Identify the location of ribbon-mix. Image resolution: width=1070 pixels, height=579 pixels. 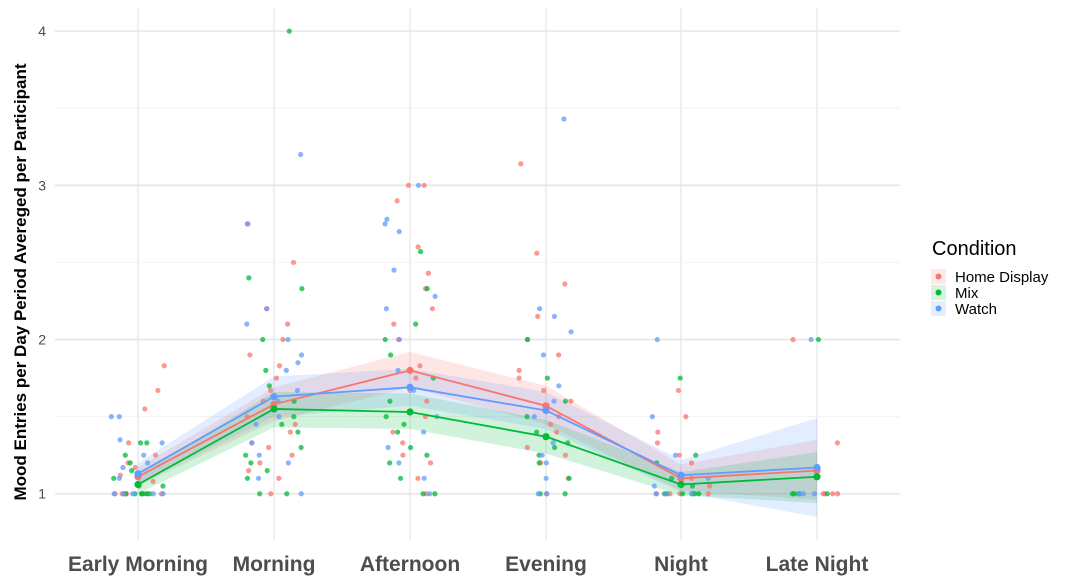
(477, 447).